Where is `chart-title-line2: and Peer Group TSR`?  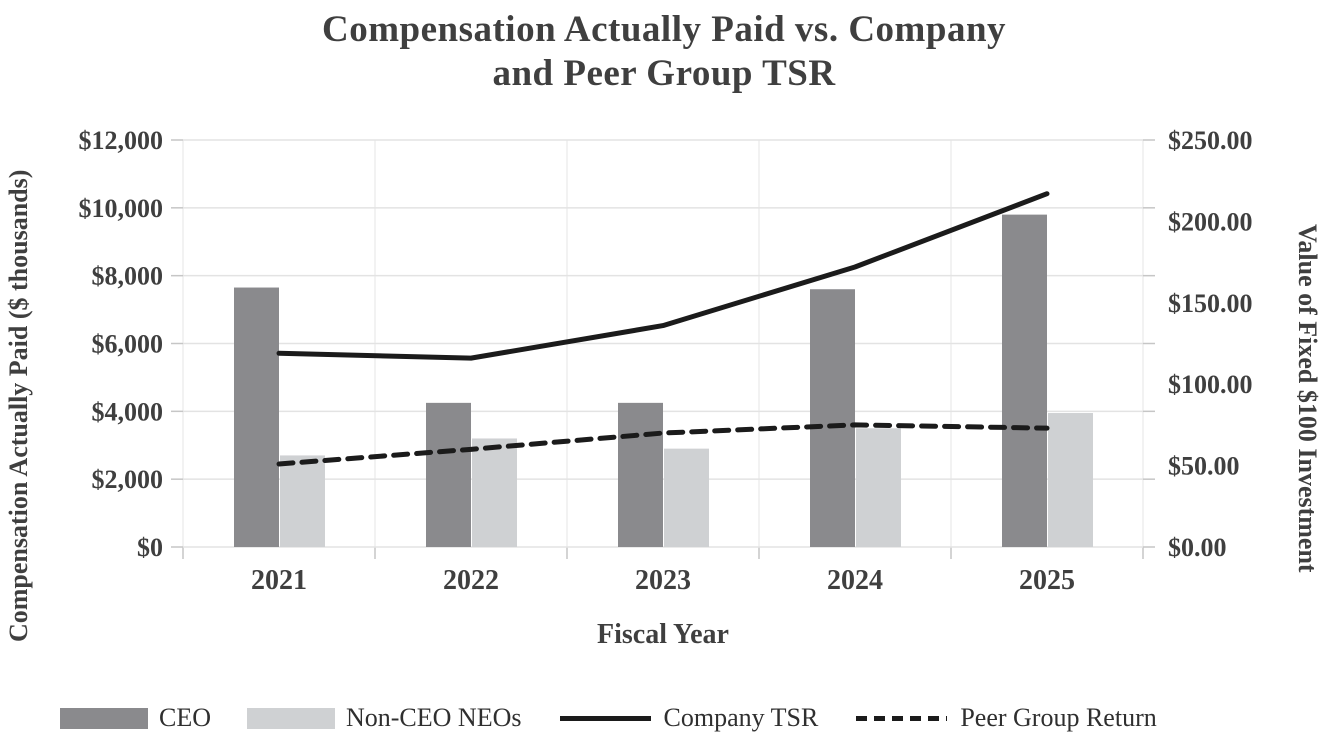 chart-title-line2: and Peer Group TSR is located at coordinates (664, 73).